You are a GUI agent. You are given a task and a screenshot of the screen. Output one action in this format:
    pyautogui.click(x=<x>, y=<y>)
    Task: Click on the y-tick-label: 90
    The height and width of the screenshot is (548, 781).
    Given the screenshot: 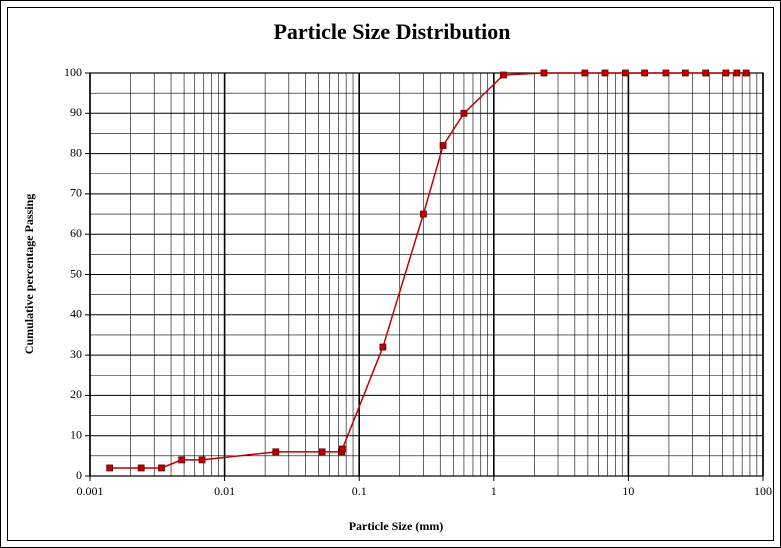 What is the action you would take?
    pyautogui.click(x=76, y=112)
    